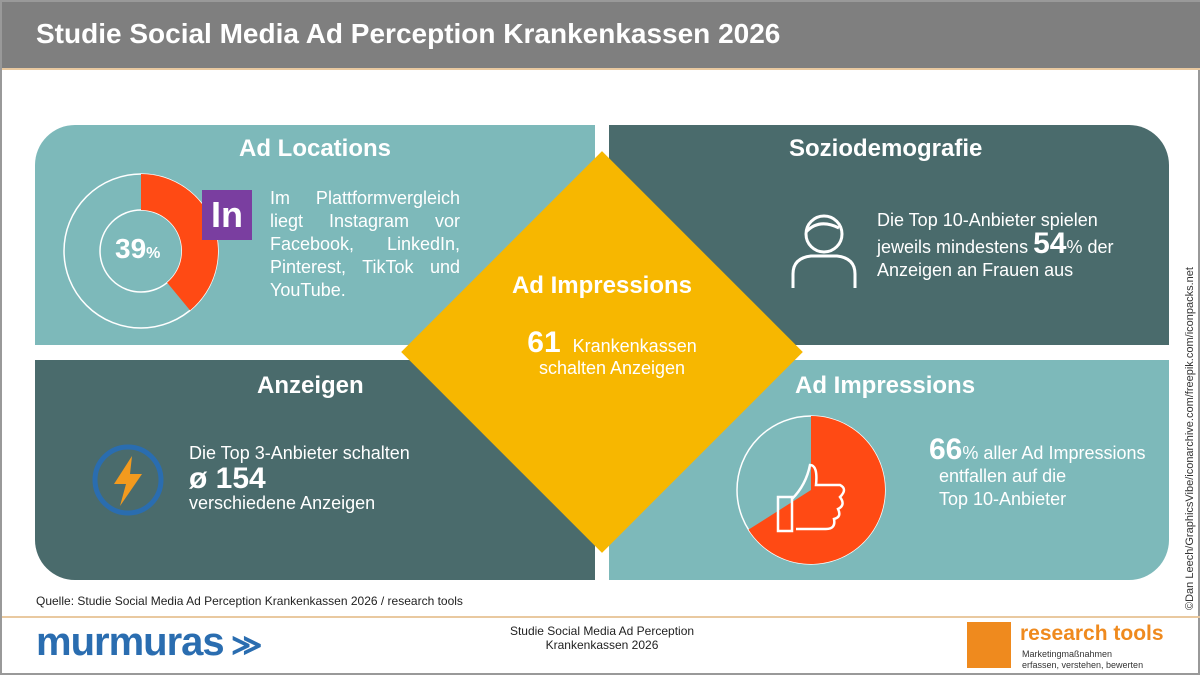  Describe the element at coordinates (1037, 449) in the screenshot. I see `text-line: 66% aller Ad Impressions` at that location.